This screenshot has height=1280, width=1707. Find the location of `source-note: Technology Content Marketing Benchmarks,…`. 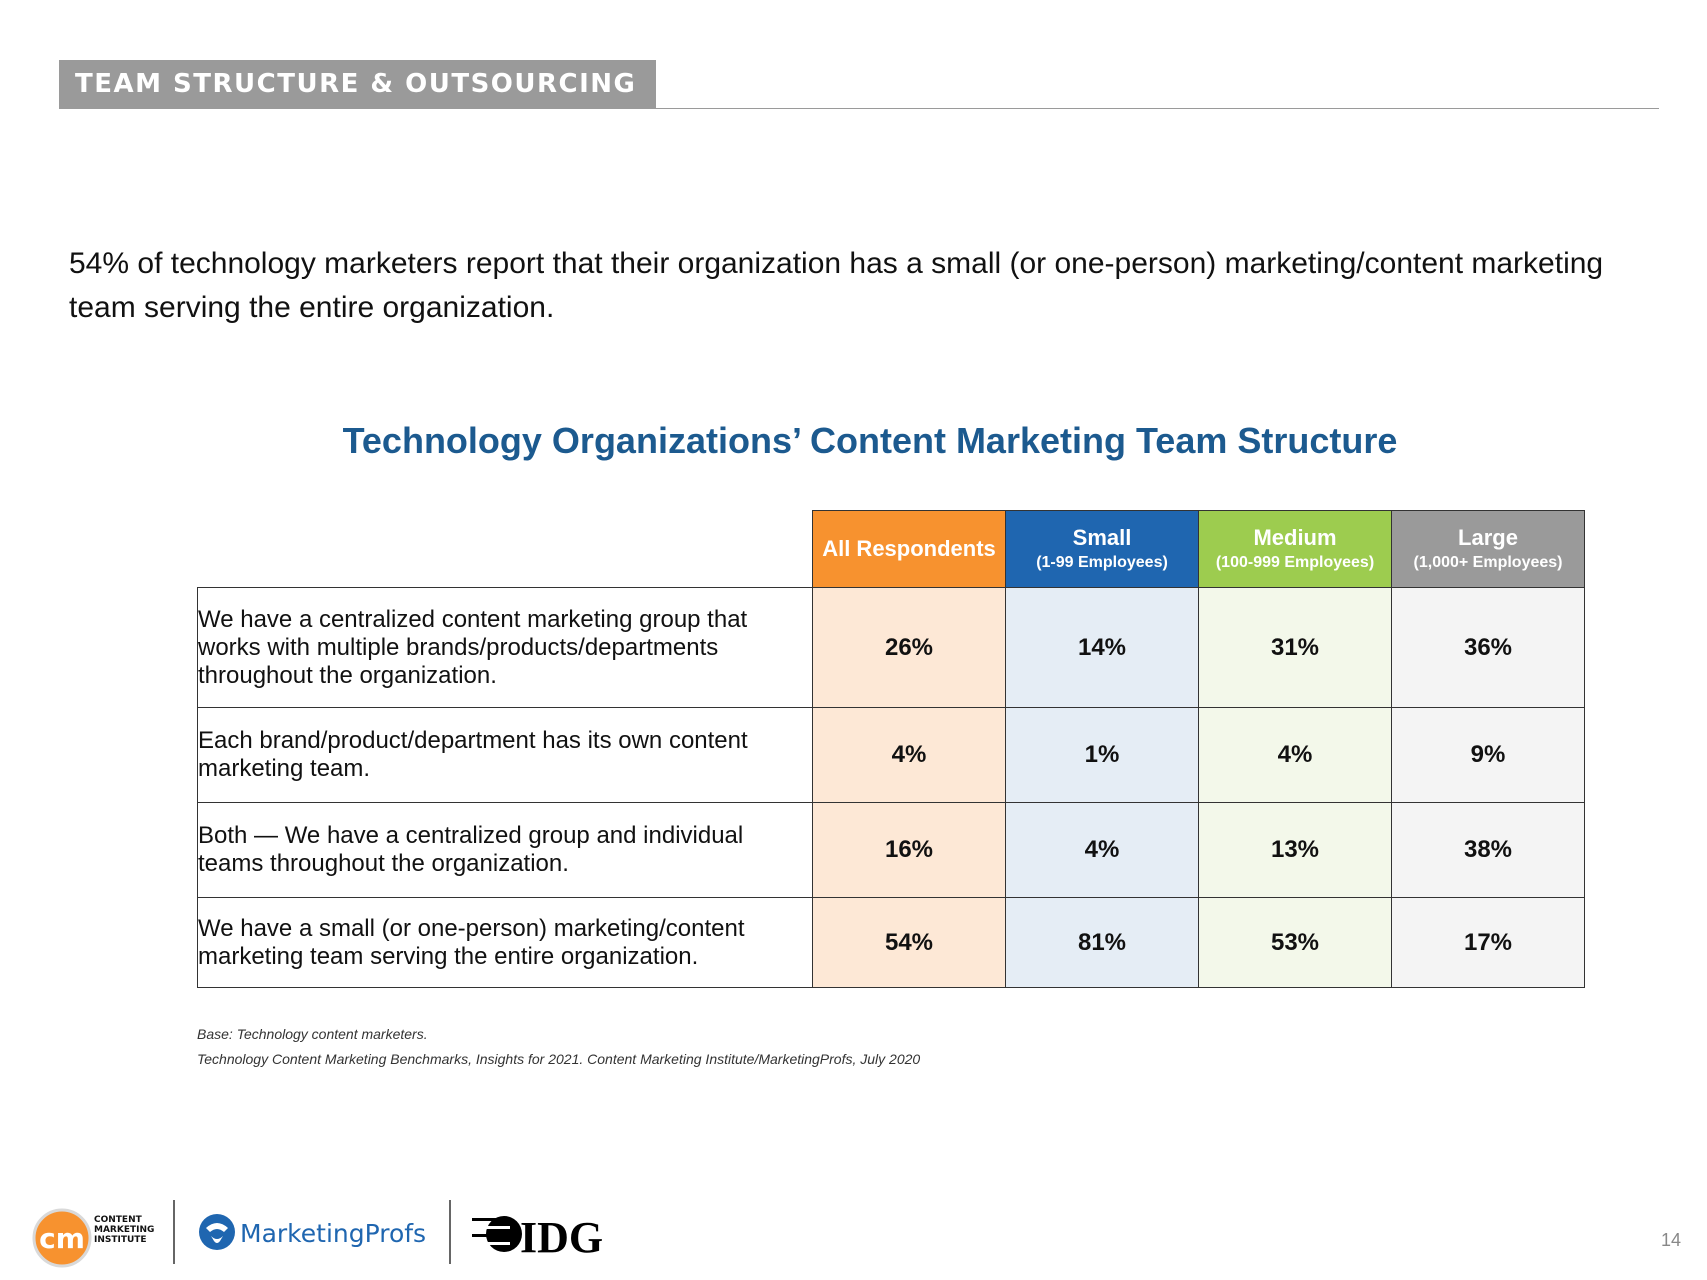

source-note: Technology Content Marketing Benchmarks,… is located at coordinates (559, 1059).